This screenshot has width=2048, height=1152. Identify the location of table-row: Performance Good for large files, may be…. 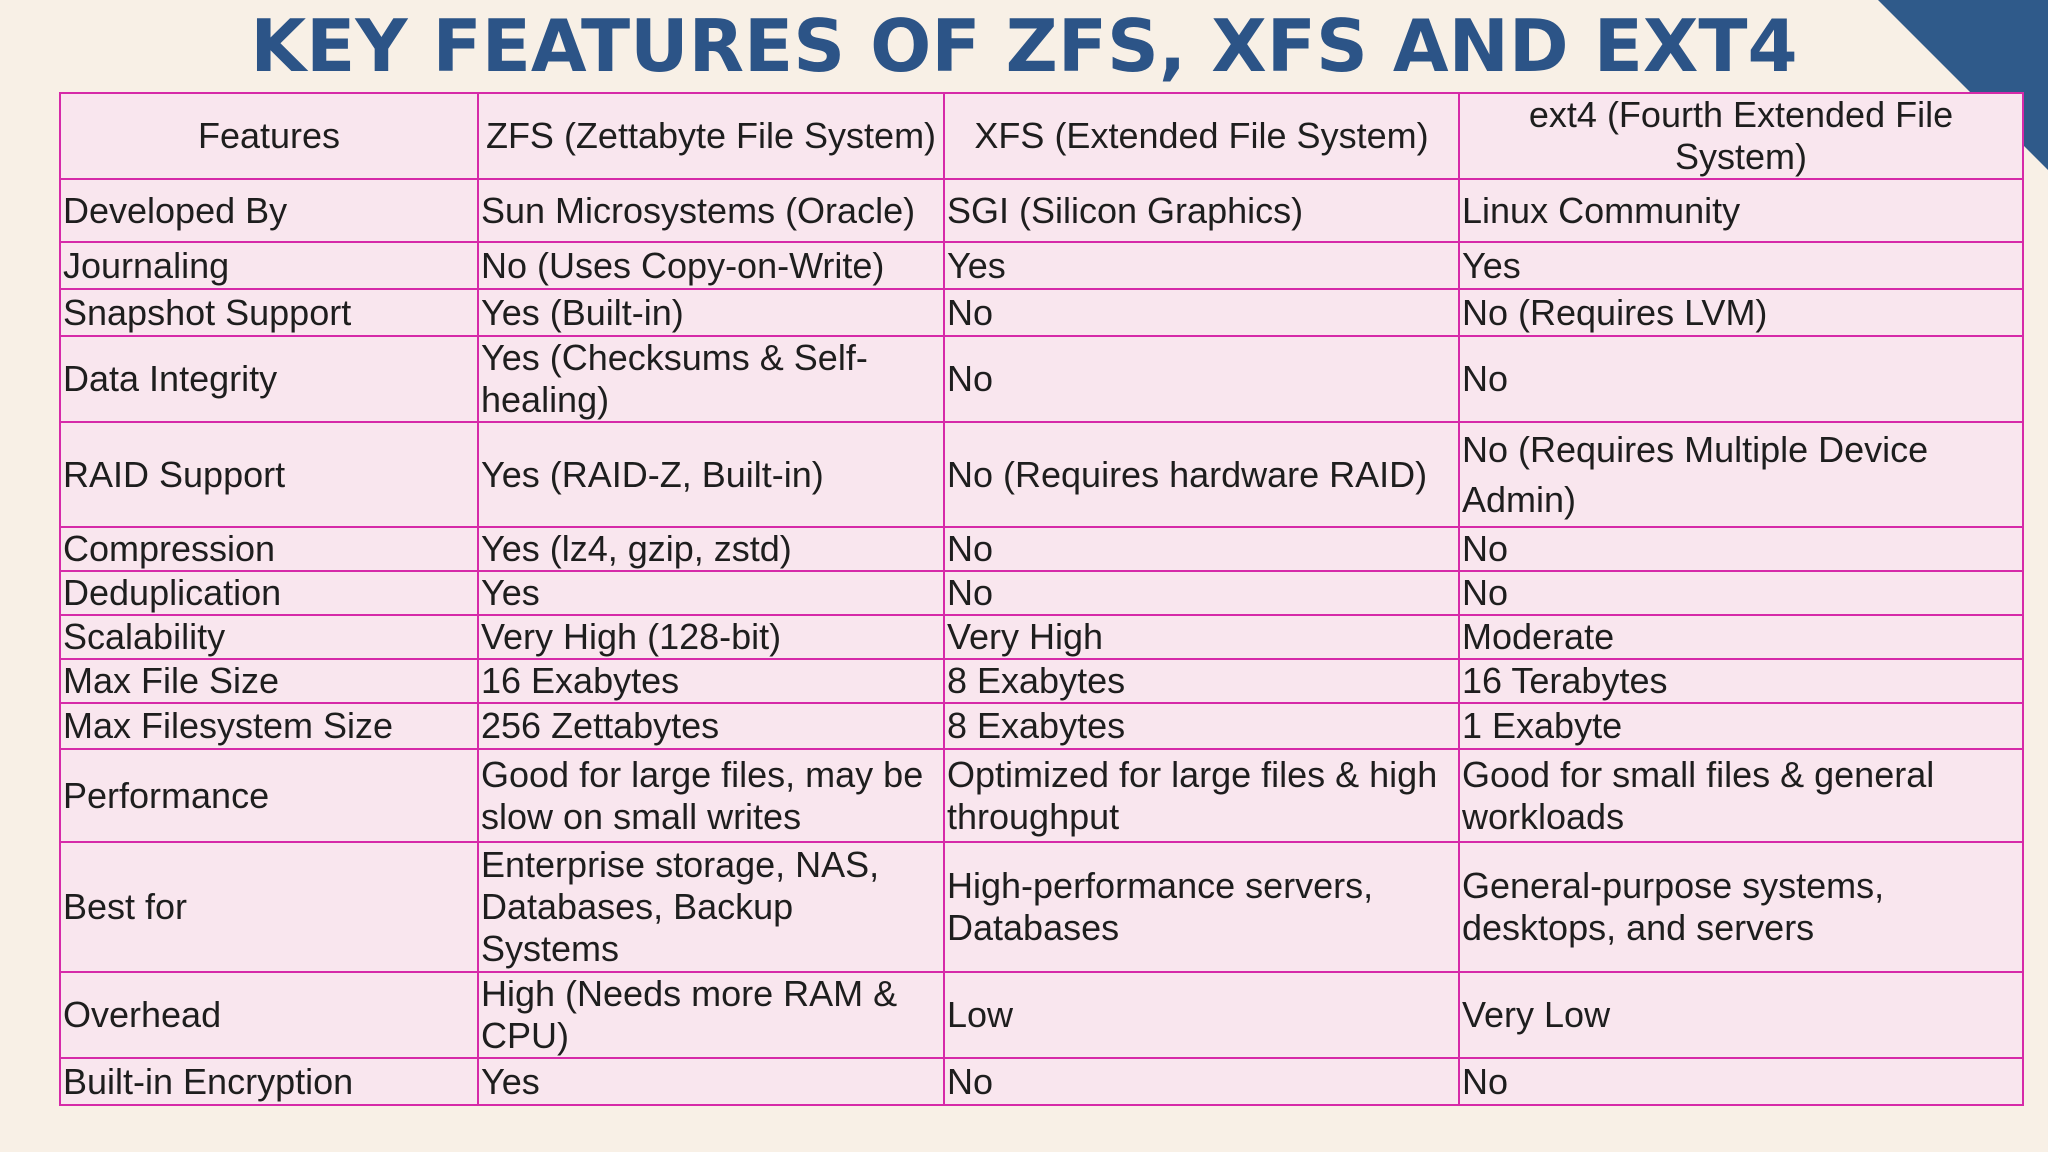
(1041, 795).